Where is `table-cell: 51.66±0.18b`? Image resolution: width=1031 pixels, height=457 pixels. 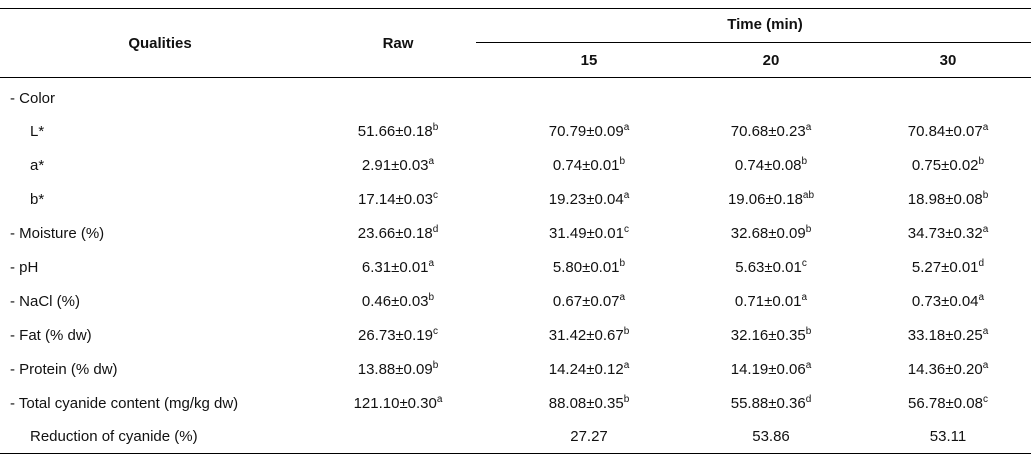 table-cell: 51.66±0.18b is located at coordinates (398, 132).